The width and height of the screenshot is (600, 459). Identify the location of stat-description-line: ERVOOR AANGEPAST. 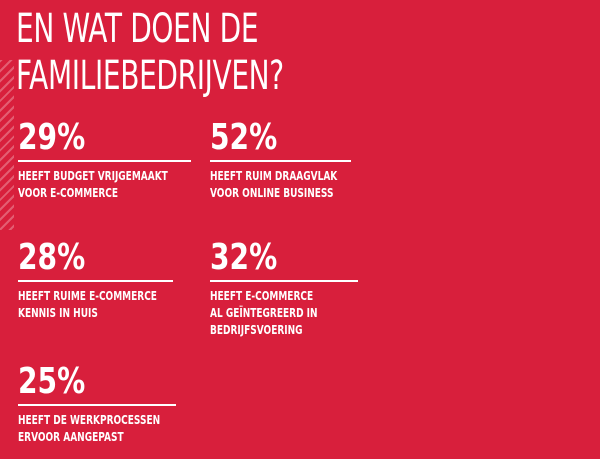
(71, 436).